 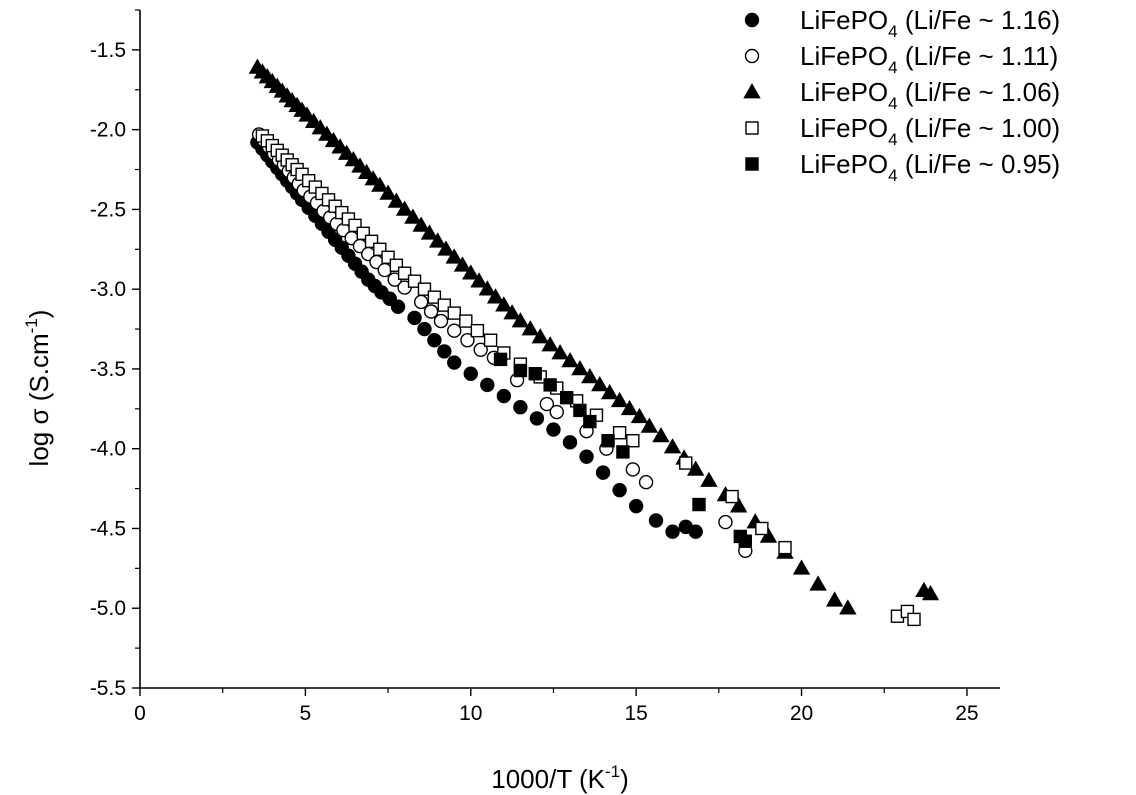 What do you see at coordinates (306, 713) in the screenshot?
I see `x-tick-label: 5` at bounding box center [306, 713].